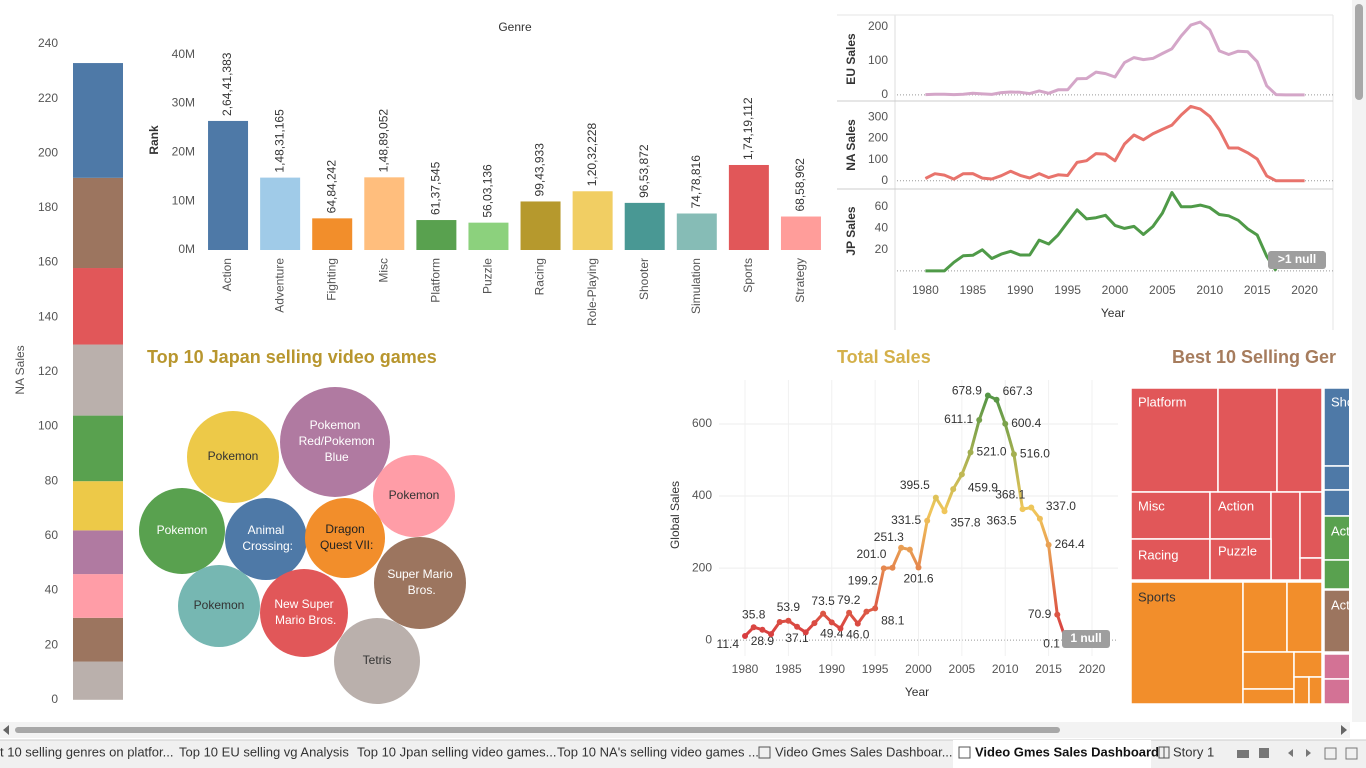 This screenshot has width=1366, height=768. I want to click on active-tab-bg, so click(1052, 754).